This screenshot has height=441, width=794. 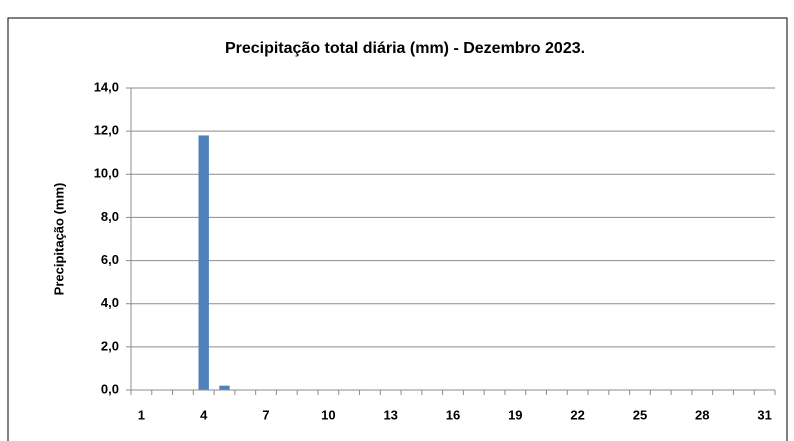 What do you see at coordinates (453, 414) in the screenshot?
I see `x-tick-label: 16` at bounding box center [453, 414].